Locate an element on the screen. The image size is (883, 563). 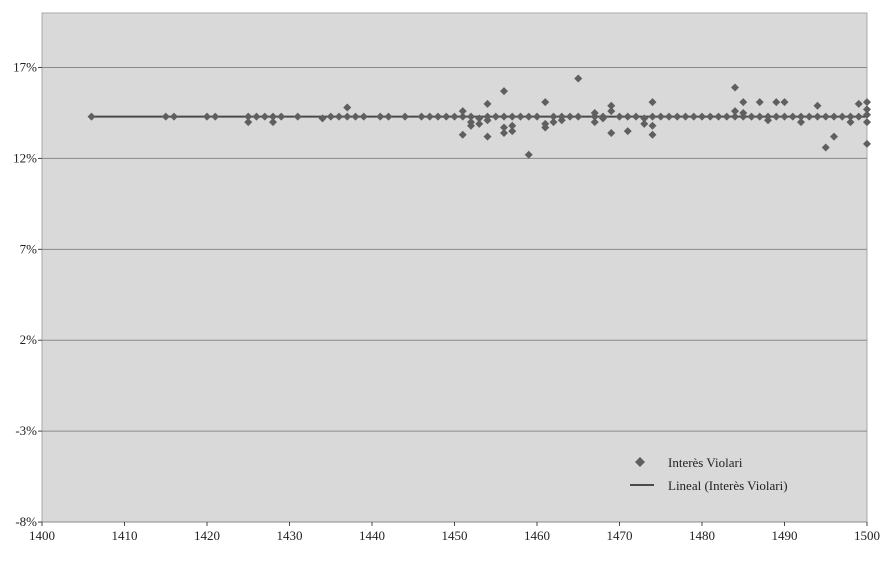
y-tick-label: 2% is located at coordinates (29, 339).